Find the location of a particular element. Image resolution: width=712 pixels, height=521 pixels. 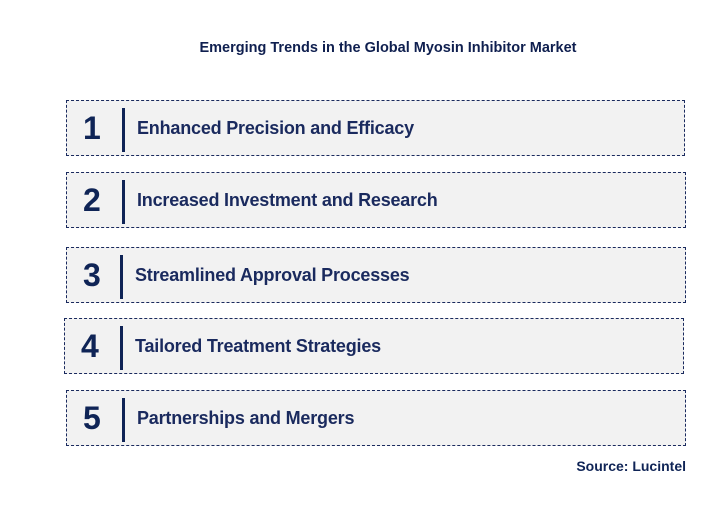

trend-number: 5 is located at coordinates (92, 417).